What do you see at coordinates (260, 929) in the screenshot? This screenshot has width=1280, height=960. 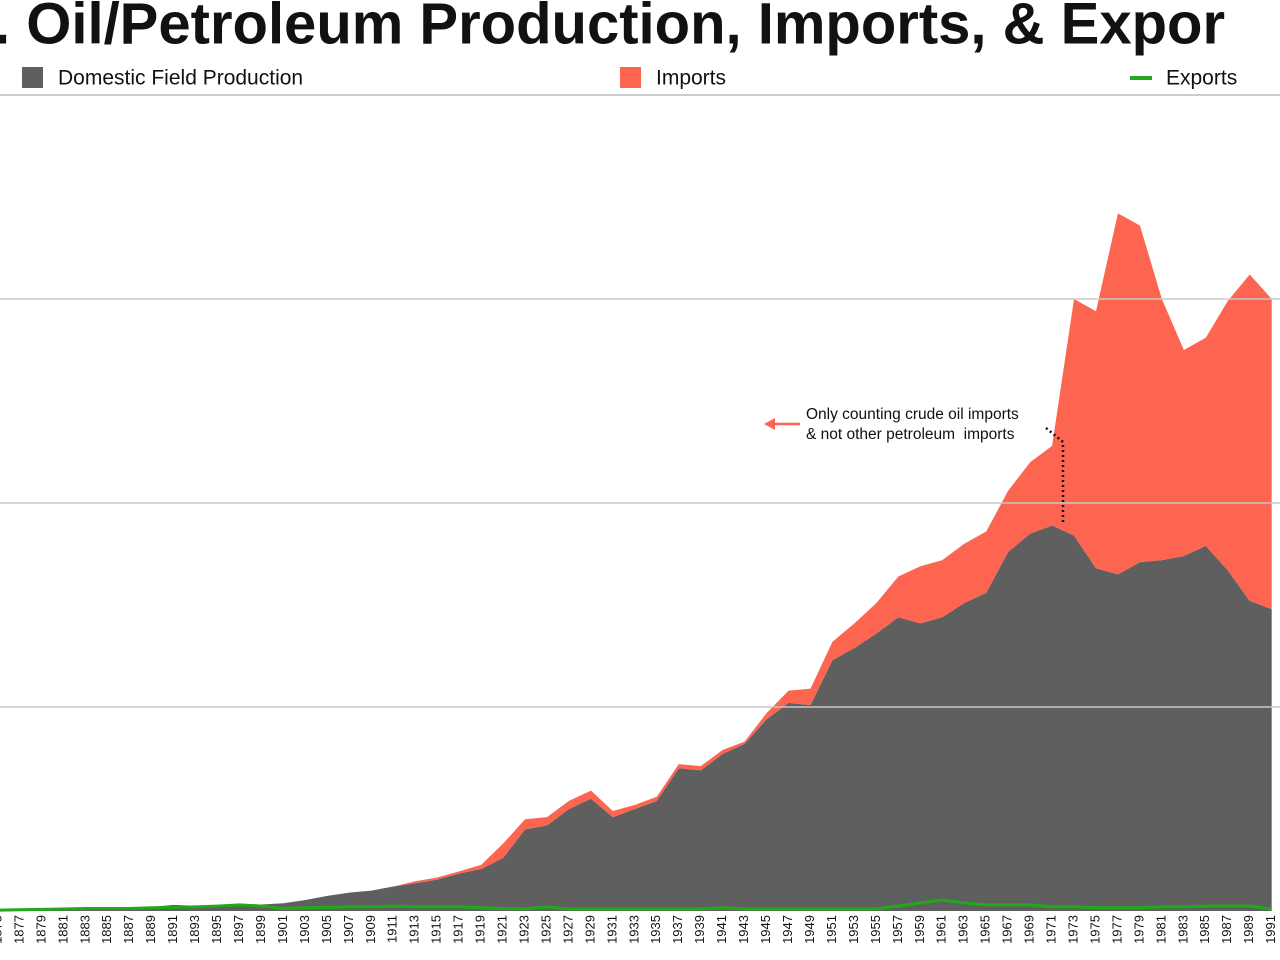 I see `x-tick-label: 1899` at bounding box center [260, 929].